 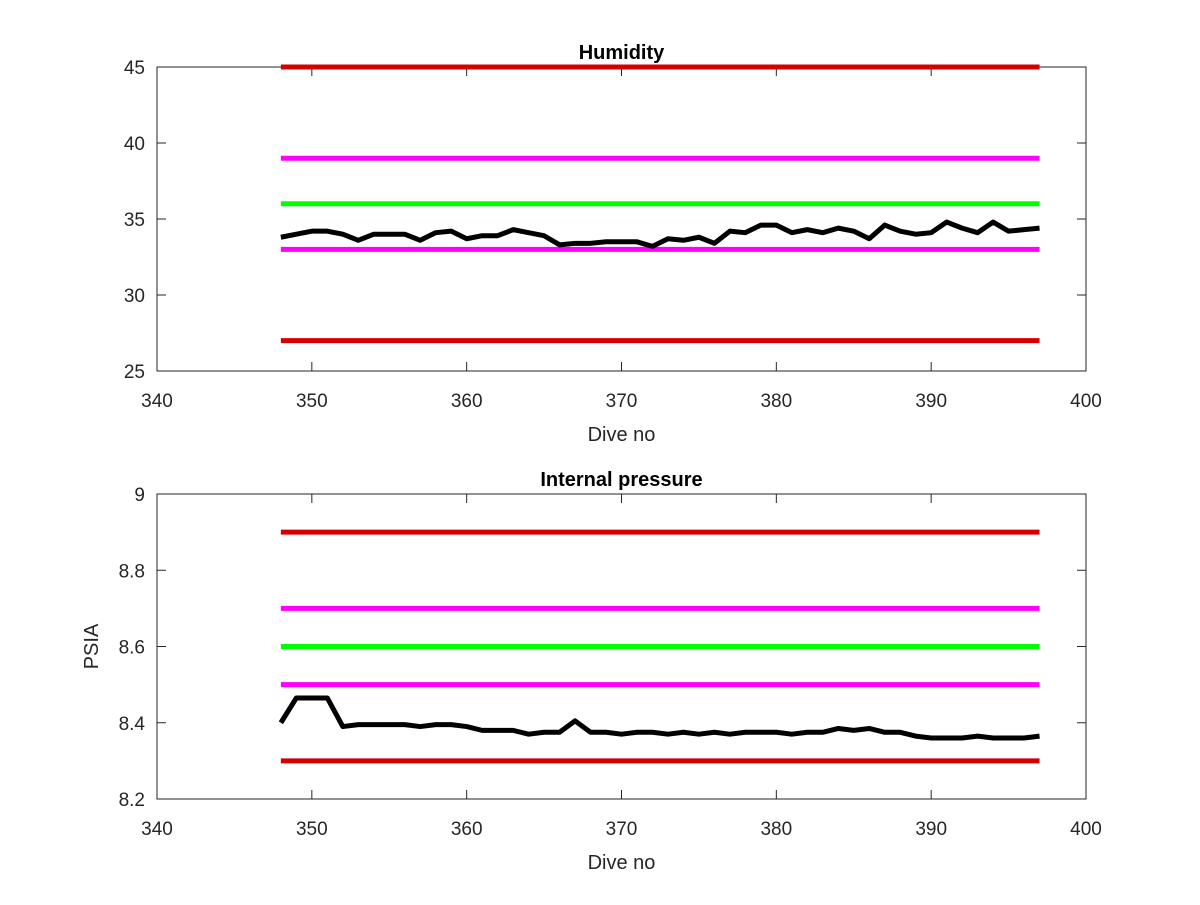 What do you see at coordinates (132, 571) in the screenshot?
I see `y-tick-label: 8.8` at bounding box center [132, 571].